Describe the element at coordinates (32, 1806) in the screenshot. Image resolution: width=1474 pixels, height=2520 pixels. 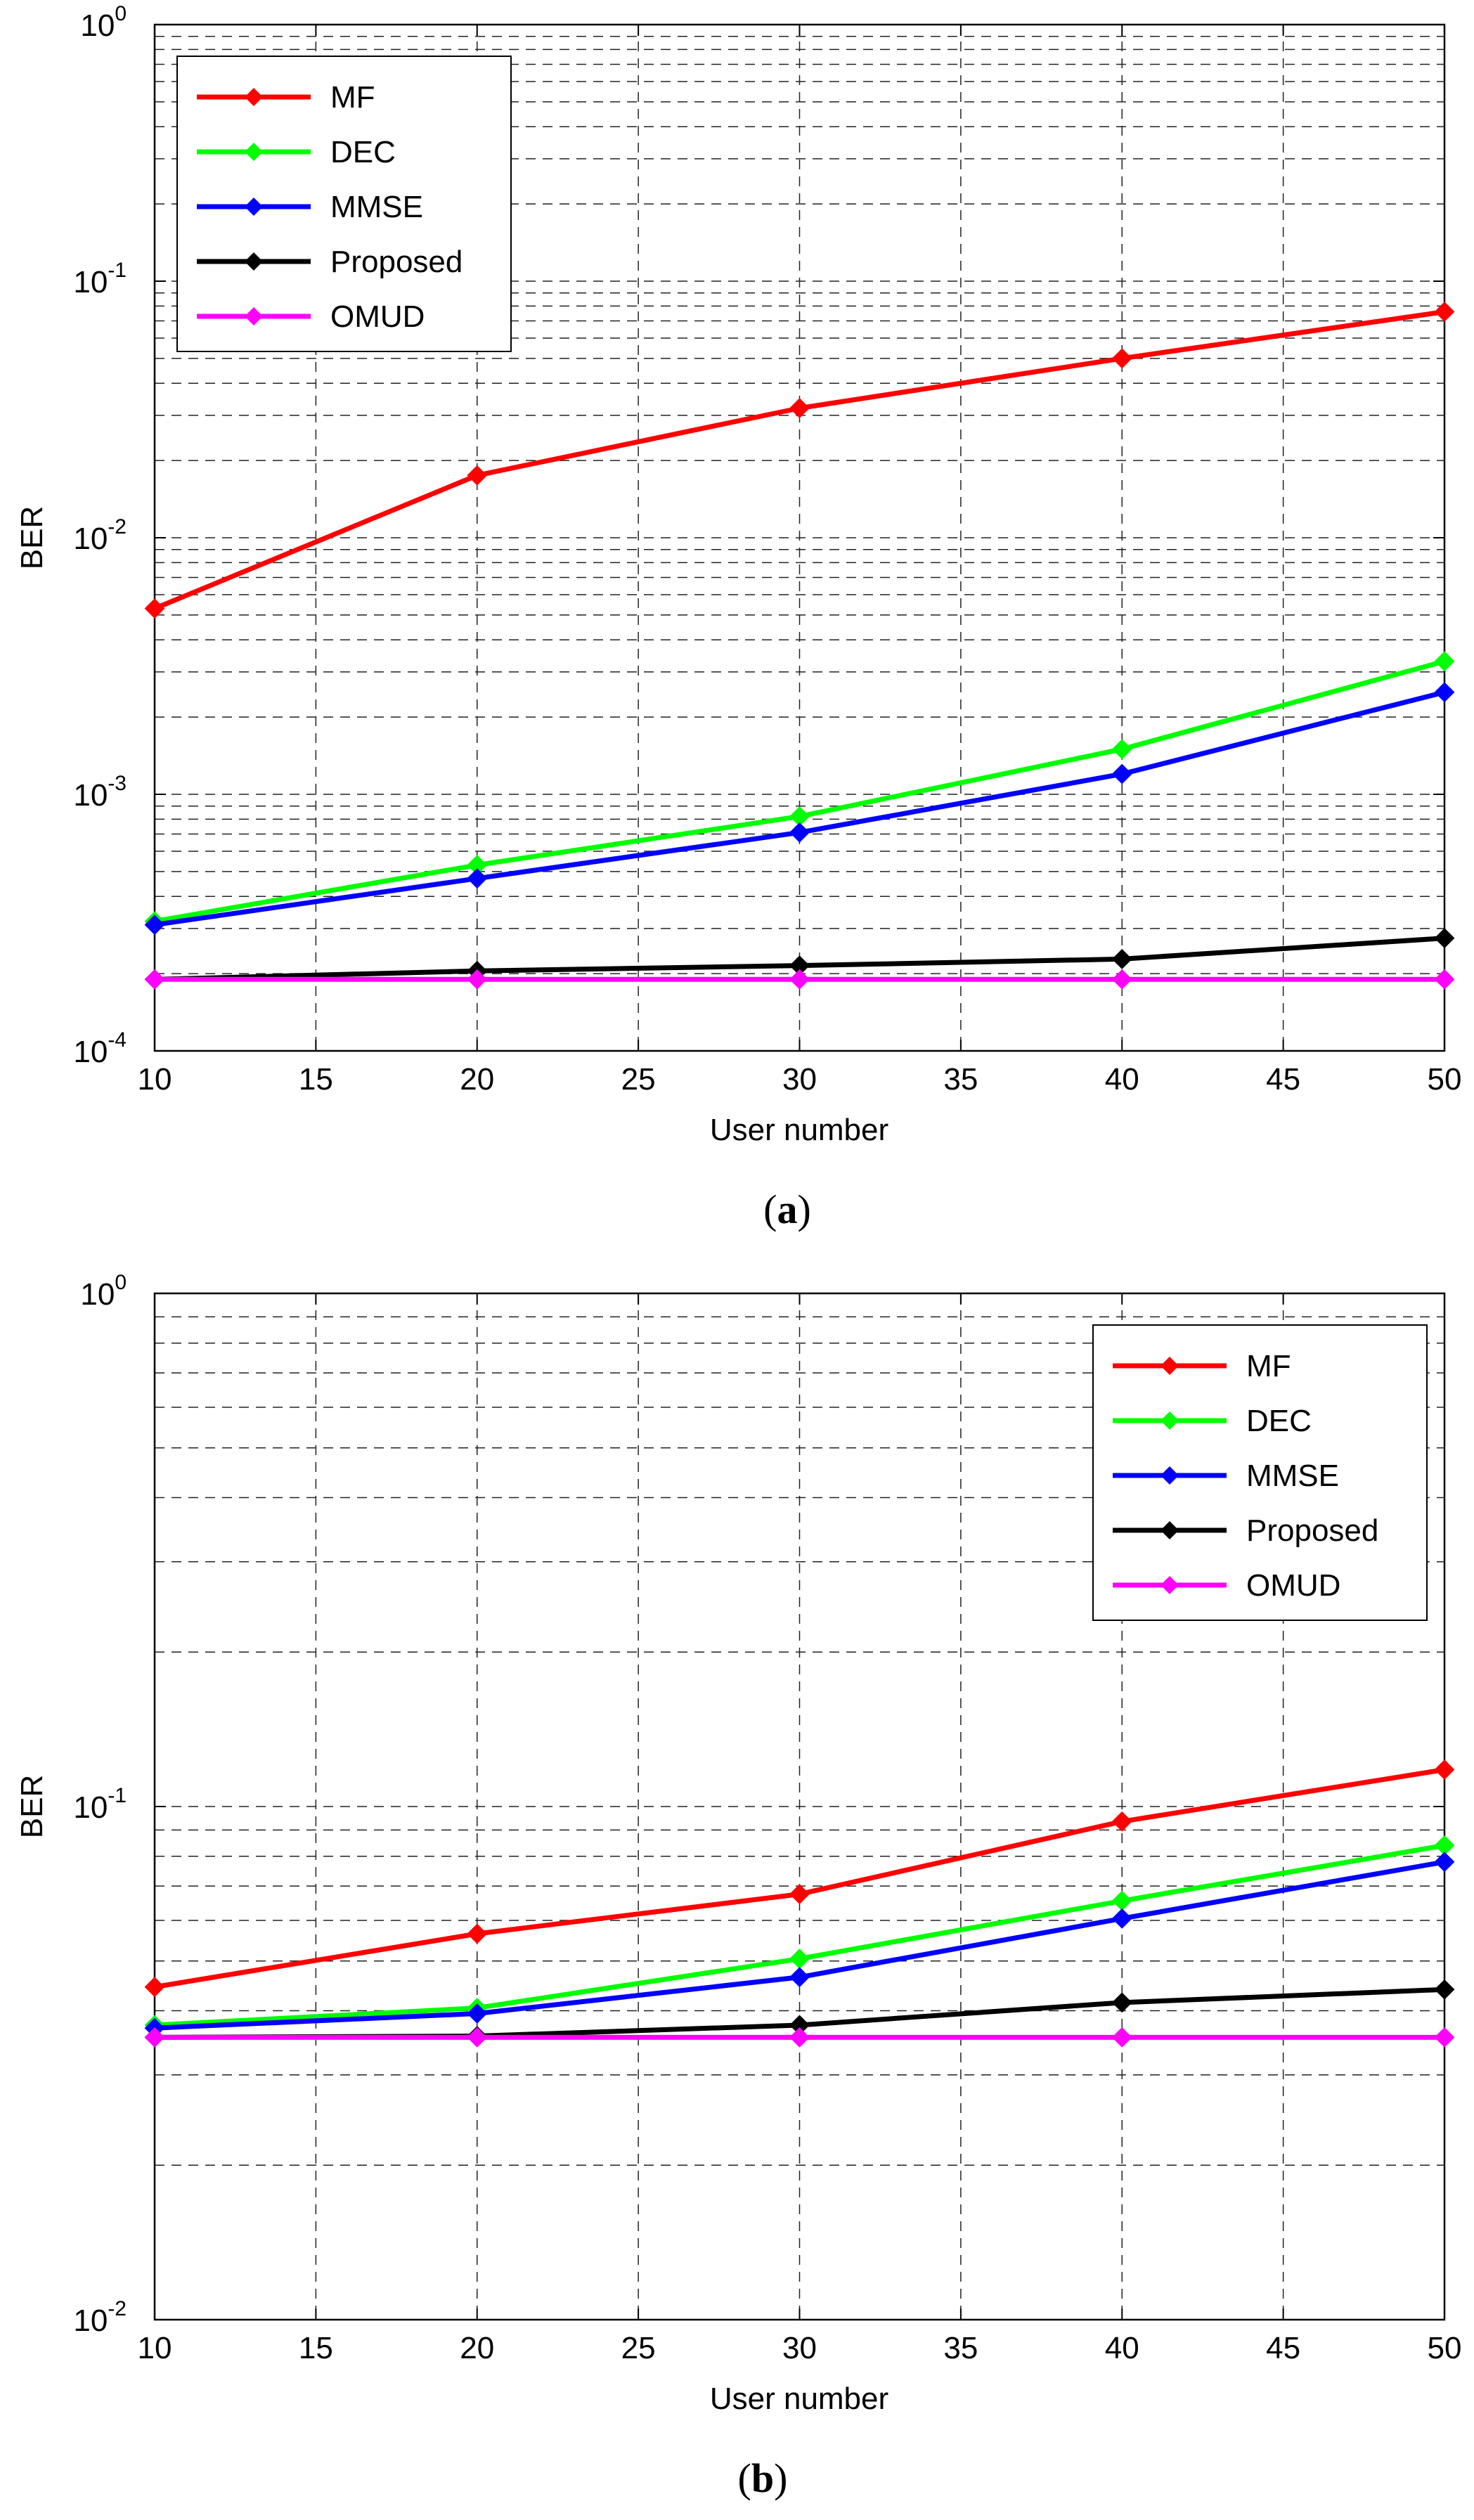
I see `y-axis-label-b: BER` at that location.